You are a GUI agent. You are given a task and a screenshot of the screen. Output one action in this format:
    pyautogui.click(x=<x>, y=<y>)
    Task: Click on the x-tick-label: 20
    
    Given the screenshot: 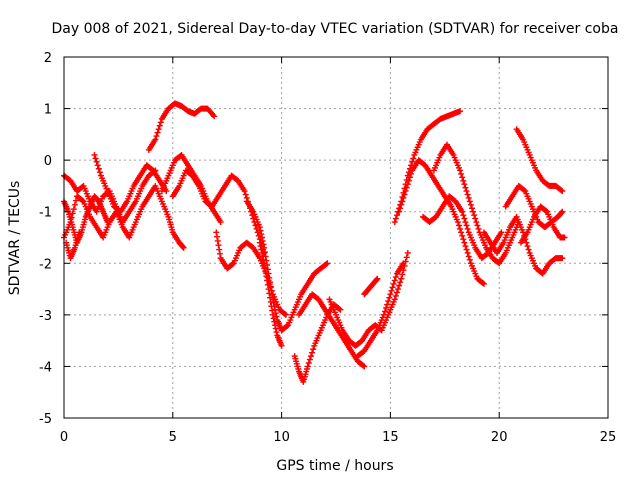 What is the action you would take?
    pyautogui.click(x=499, y=437)
    